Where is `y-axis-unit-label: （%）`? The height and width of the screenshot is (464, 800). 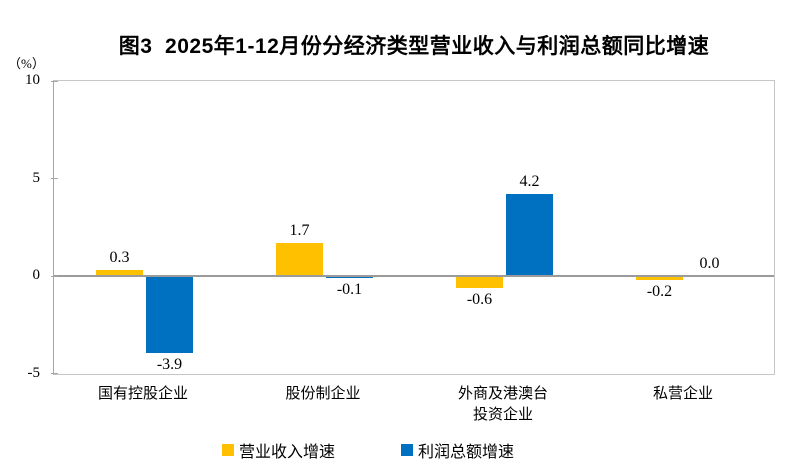 y-axis-unit-label: （%） is located at coordinates (26, 63).